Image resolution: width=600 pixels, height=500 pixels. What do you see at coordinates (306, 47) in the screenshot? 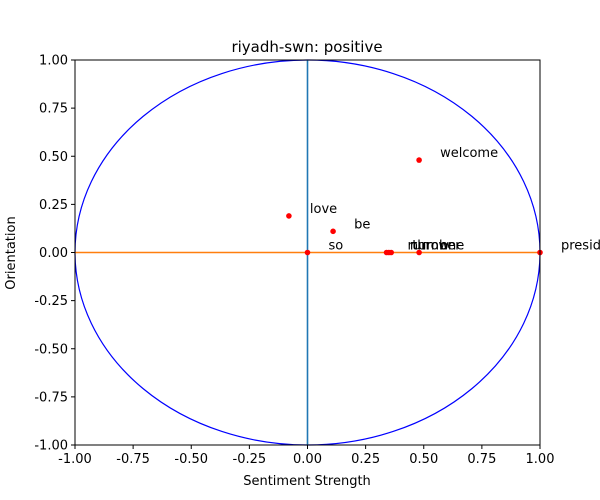
I see `chart-title: riyadh-swn: positive` at bounding box center [306, 47].